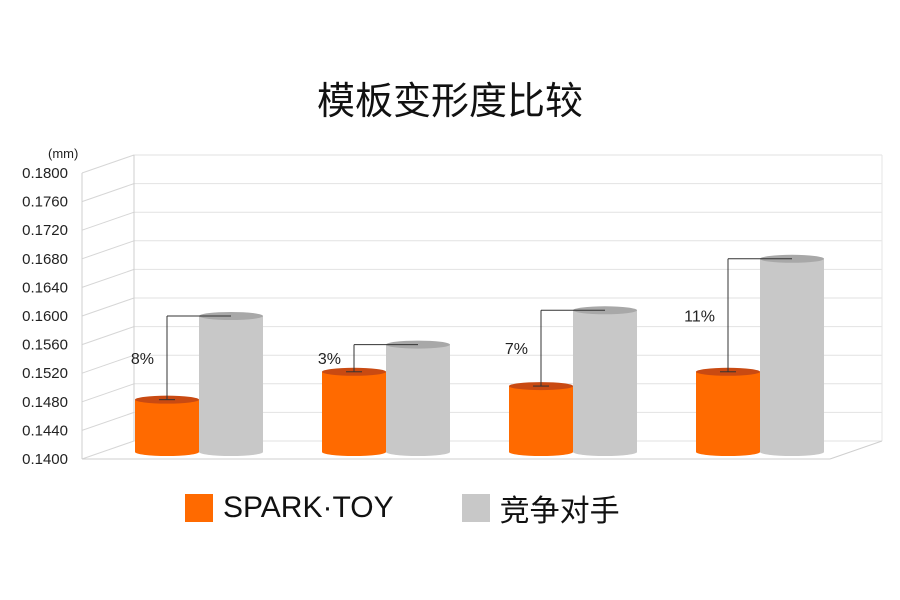 Image resolution: width=900 pixels, height=600 pixels. I want to click on y-axis-unit: (mm), so click(63, 153).